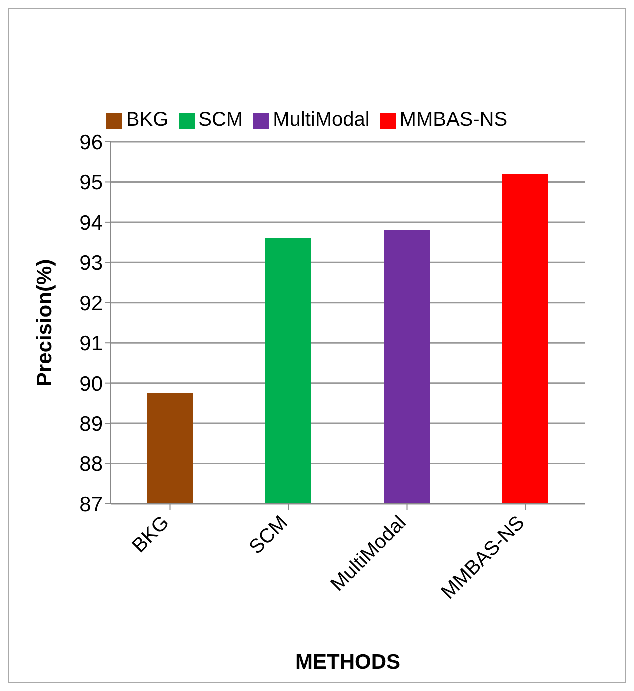 The image size is (634, 691). What do you see at coordinates (147, 120) in the screenshot?
I see `legend-label: BKG` at bounding box center [147, 120].